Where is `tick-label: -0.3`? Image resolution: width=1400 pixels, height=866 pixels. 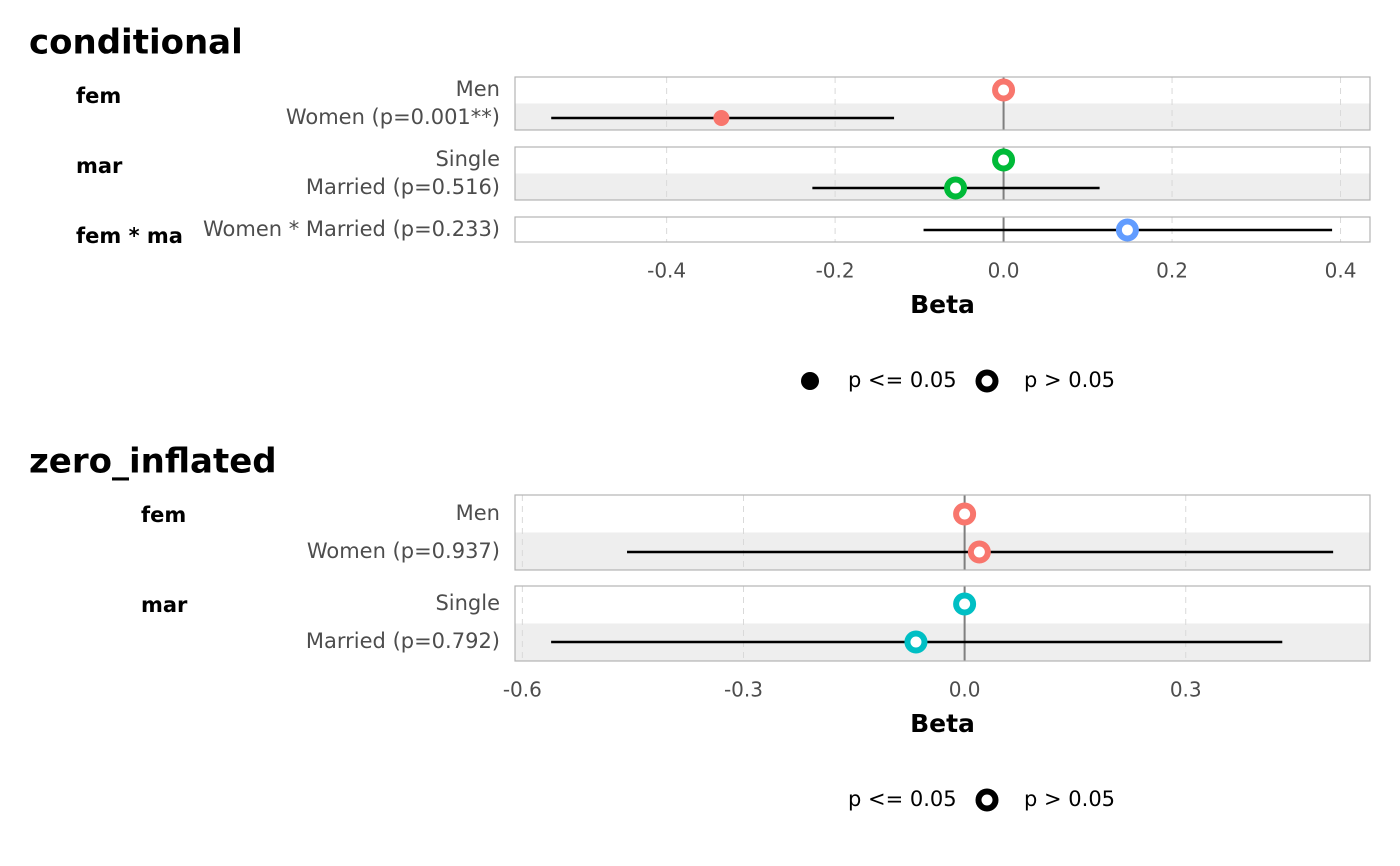 tick-label: -0.3 is located at coordinates (743, 690).